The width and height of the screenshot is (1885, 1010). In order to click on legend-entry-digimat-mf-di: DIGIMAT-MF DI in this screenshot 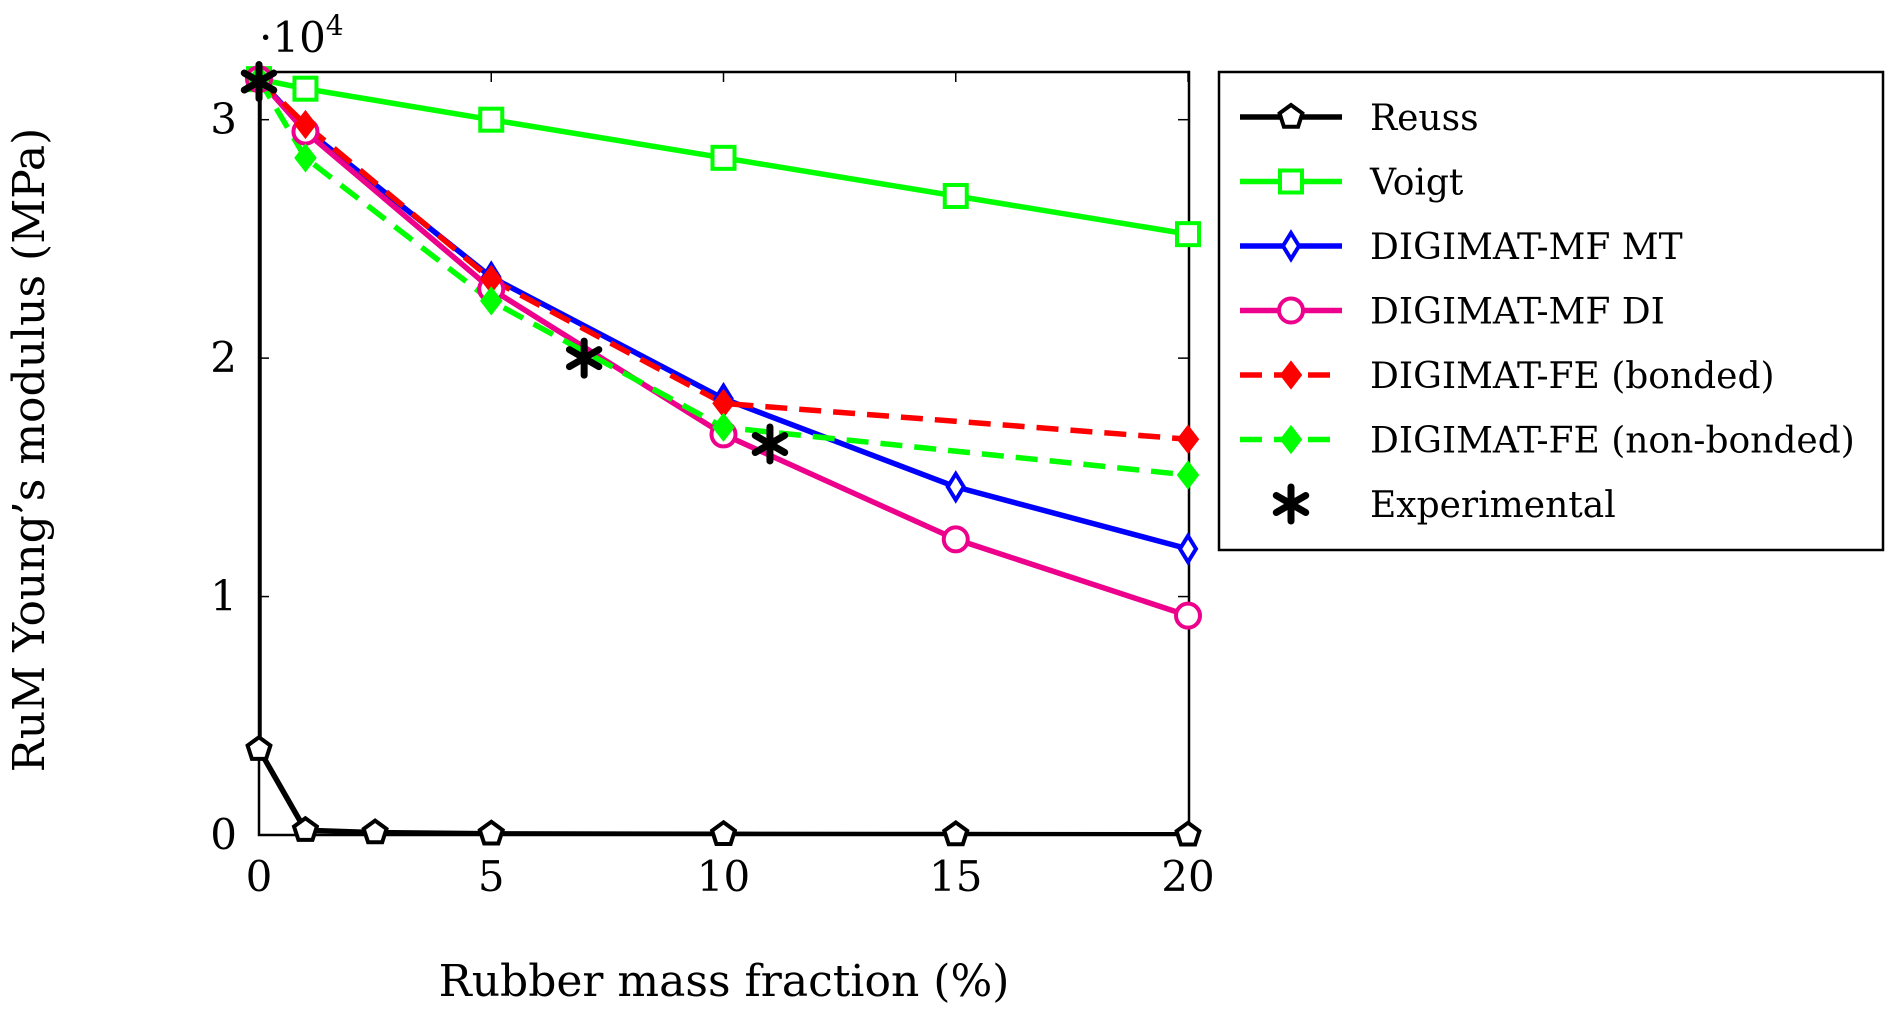, I will do `click(1452, 312)`.